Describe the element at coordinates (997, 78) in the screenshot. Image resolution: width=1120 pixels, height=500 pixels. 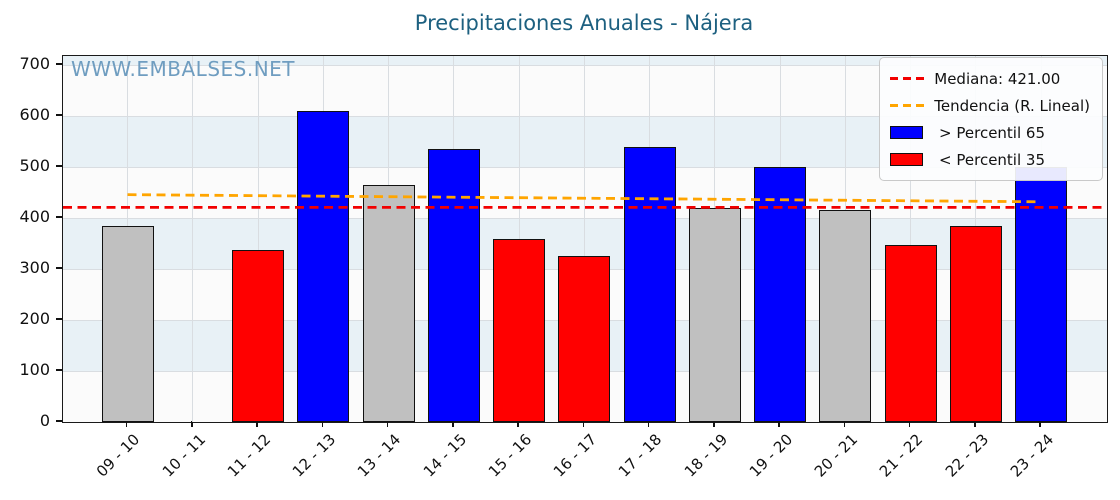
I see `legend-label-mediana: Mediana: 421.00` at that location.